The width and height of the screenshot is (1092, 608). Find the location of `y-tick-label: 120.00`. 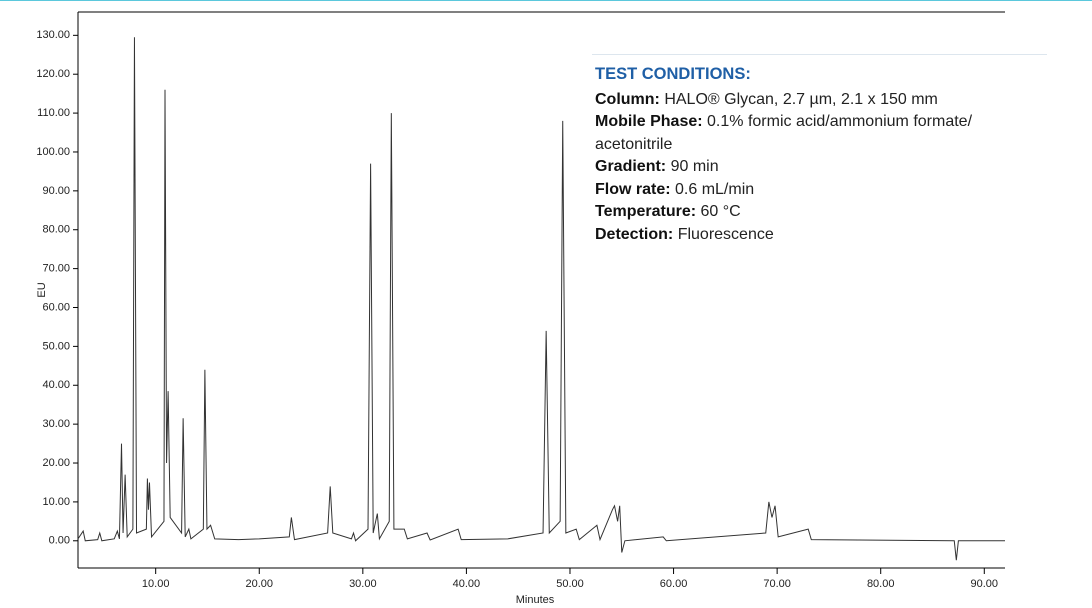

y-tick-label: 120.00 is located at coordinates (53, 74).